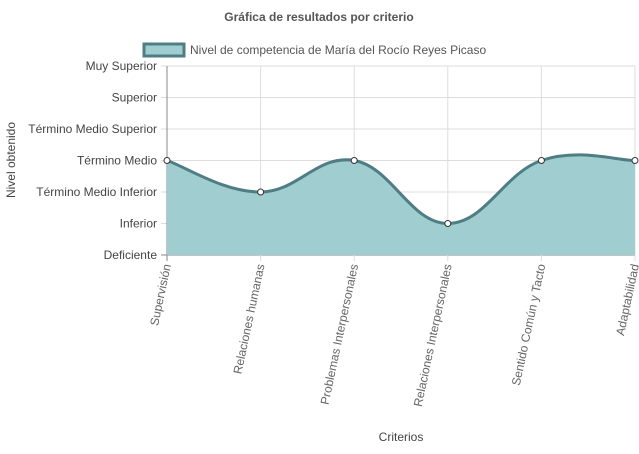 This screenshot has width=639, height=454. Describe the element at coordinates (138, 224) in the screenshot. I see `y-tick-label: Inferior` at that location.